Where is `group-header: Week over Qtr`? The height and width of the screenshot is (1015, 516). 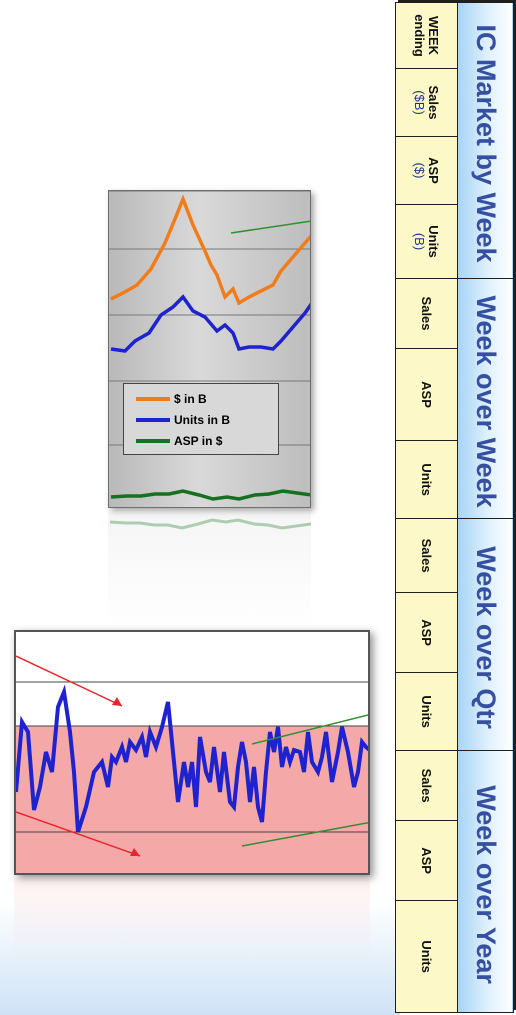
group-header: Week over Qtr is located at coordinates (485, 634).